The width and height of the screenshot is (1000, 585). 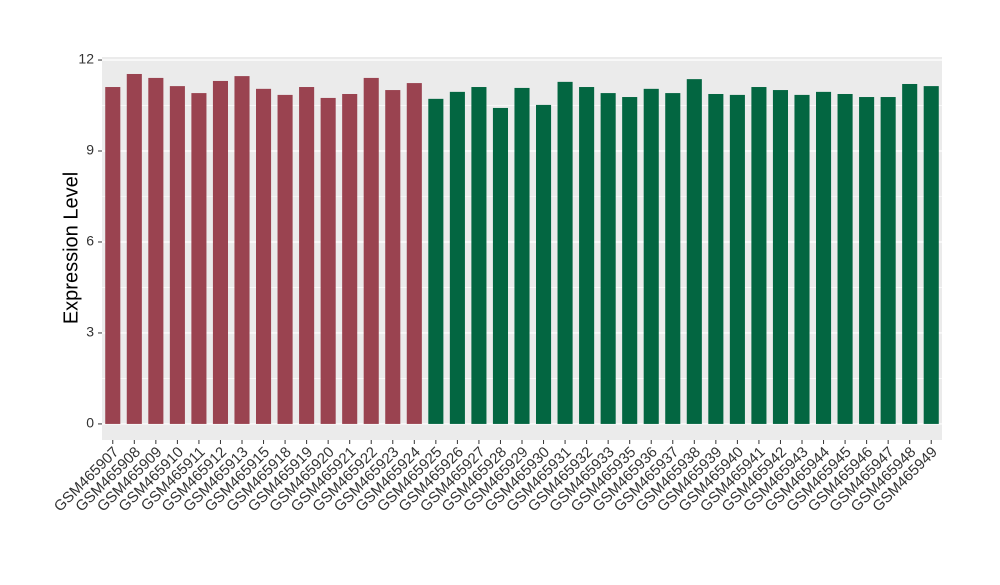 What do you see at coordinates (71, 248) in the screenshot?
I see `y-axis-title: Expression Level` at bounding box center [71, 248].